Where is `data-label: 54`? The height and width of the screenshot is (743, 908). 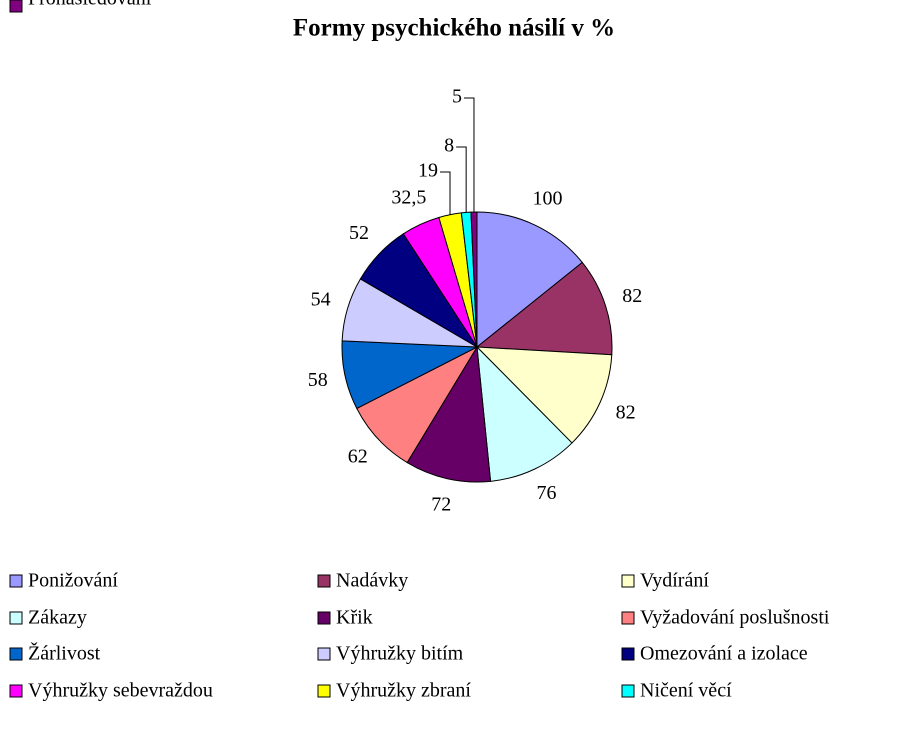 data-label: 54 is located at coordinates (321, 299).